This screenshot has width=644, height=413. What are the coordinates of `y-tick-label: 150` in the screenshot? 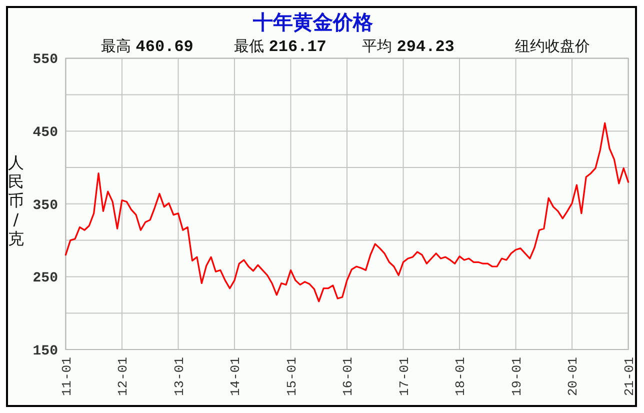 It's located at (45, 351).